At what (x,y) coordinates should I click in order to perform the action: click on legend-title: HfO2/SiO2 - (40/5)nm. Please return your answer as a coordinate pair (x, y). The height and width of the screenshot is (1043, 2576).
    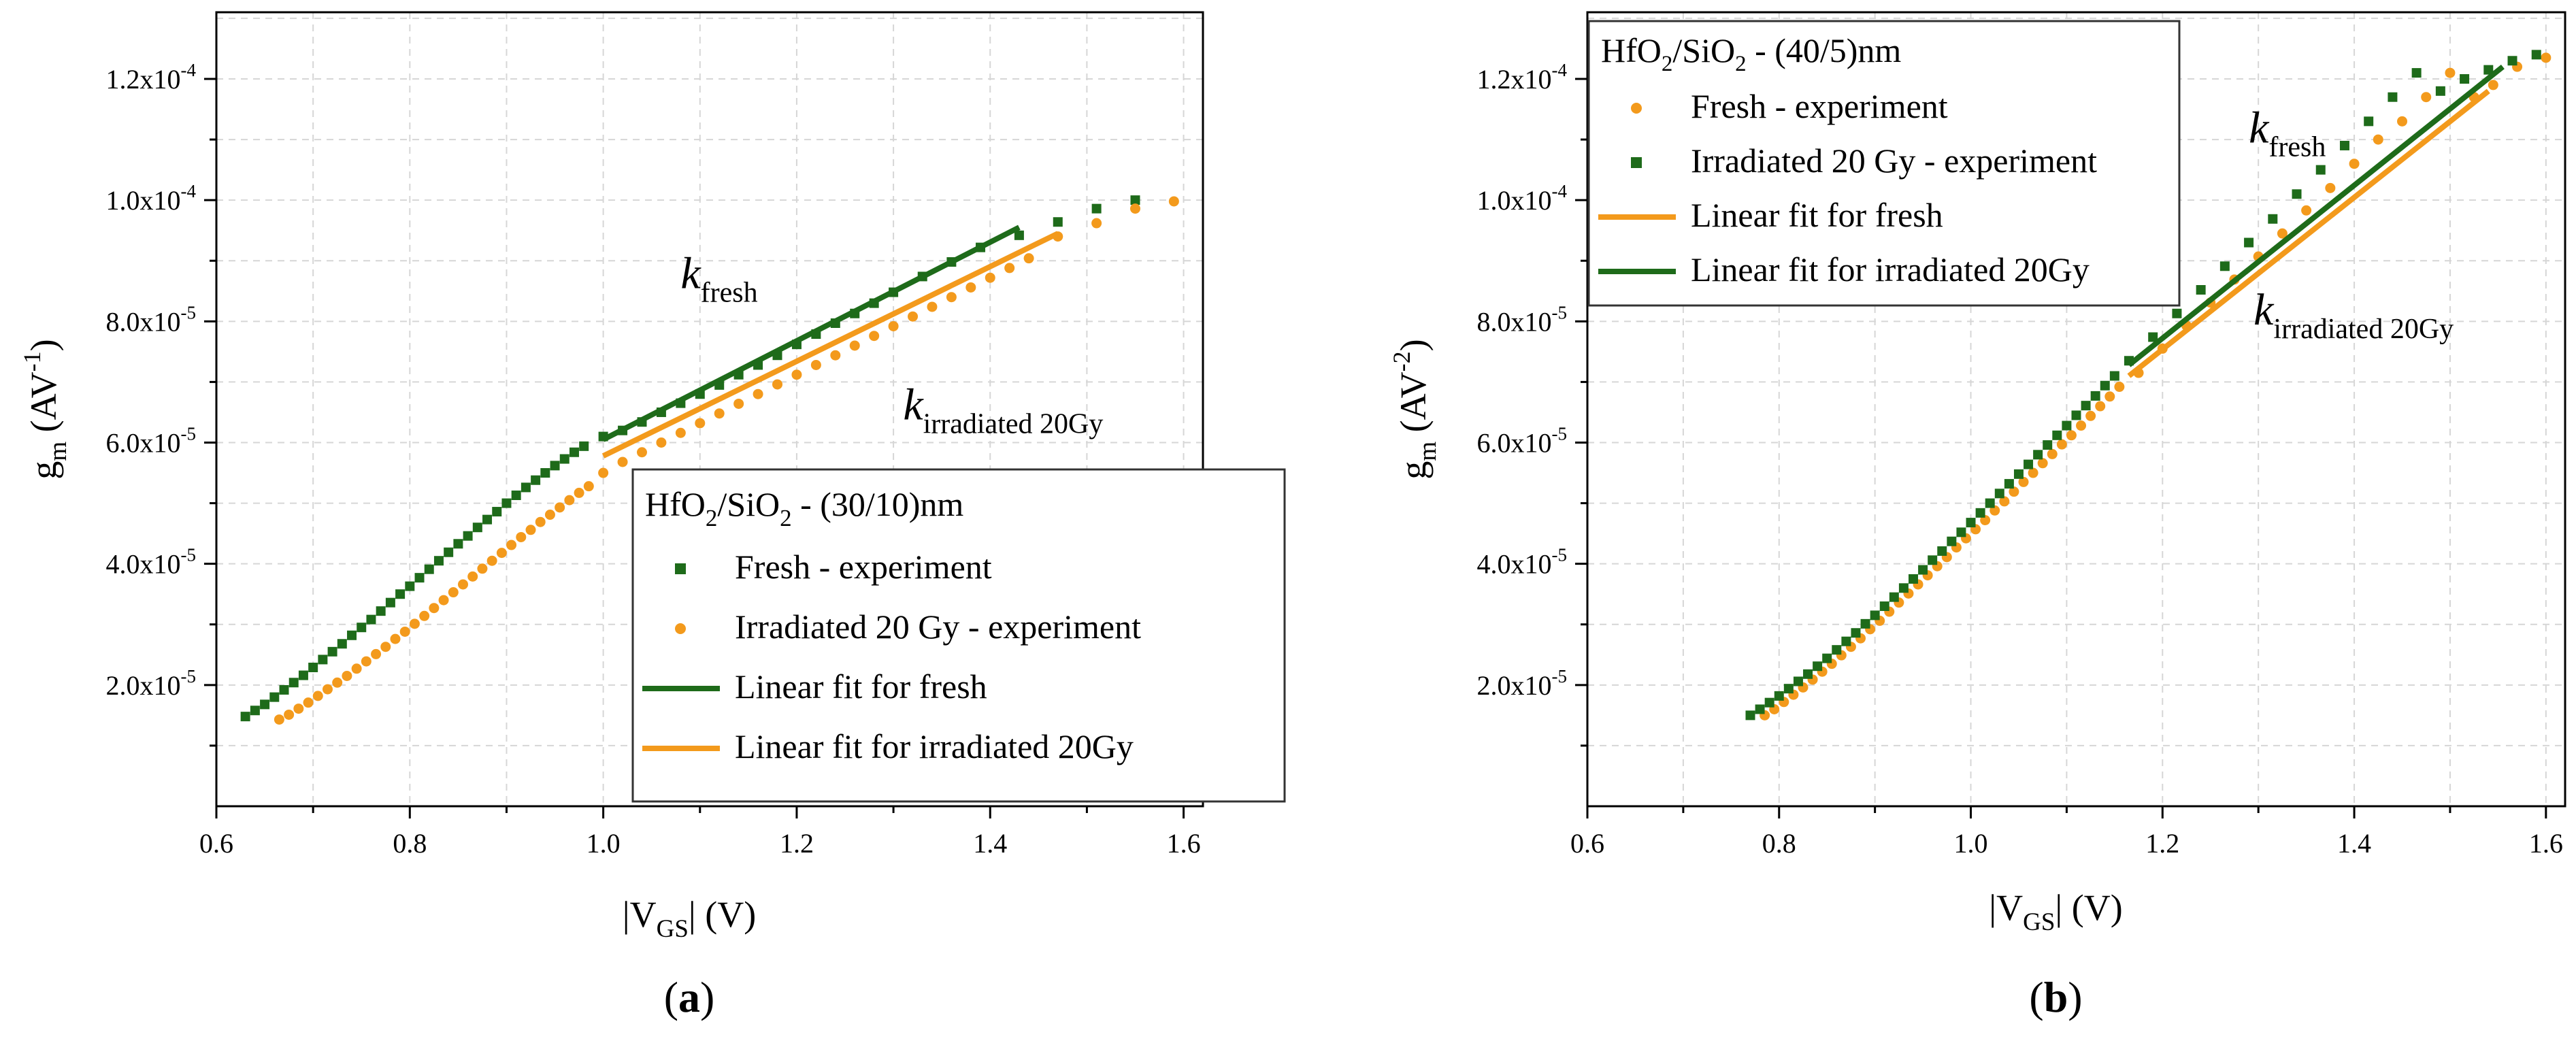
    Looking at the image, I should click on (1751, 53).